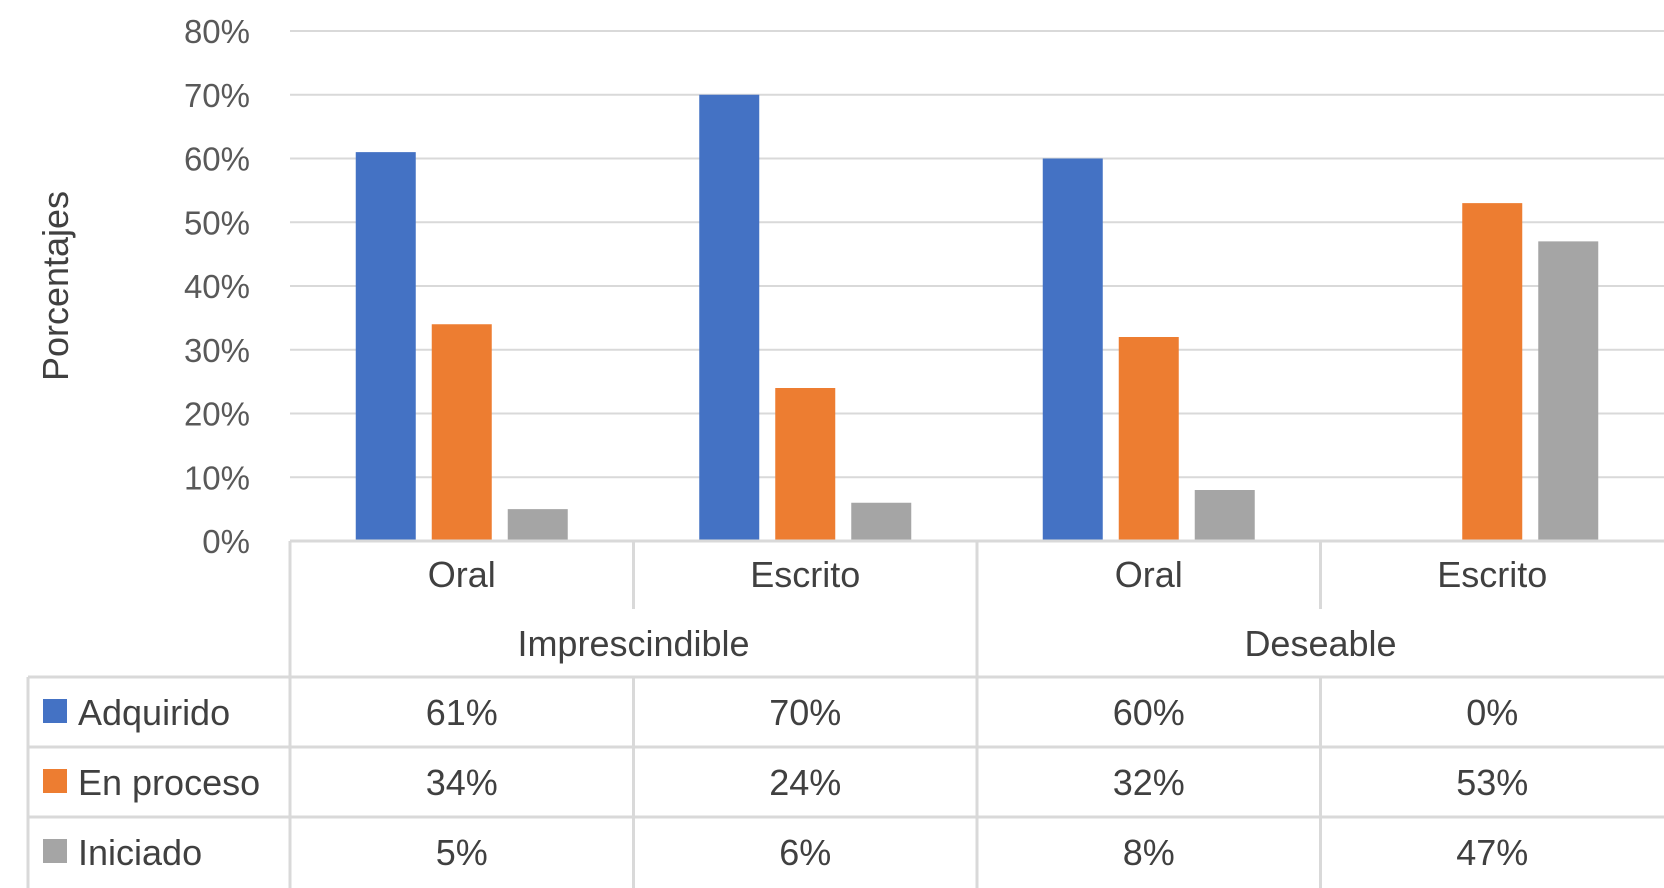 The height and width of the screenshot is (888, 1664). I want to click on y-tick-label: 70%, so click(217, 95).